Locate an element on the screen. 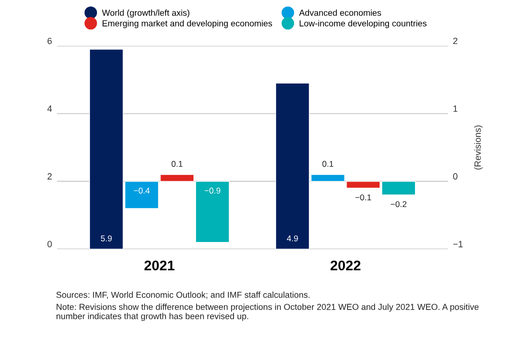  data-label: 5.9 is located at coordinates (106, 238).